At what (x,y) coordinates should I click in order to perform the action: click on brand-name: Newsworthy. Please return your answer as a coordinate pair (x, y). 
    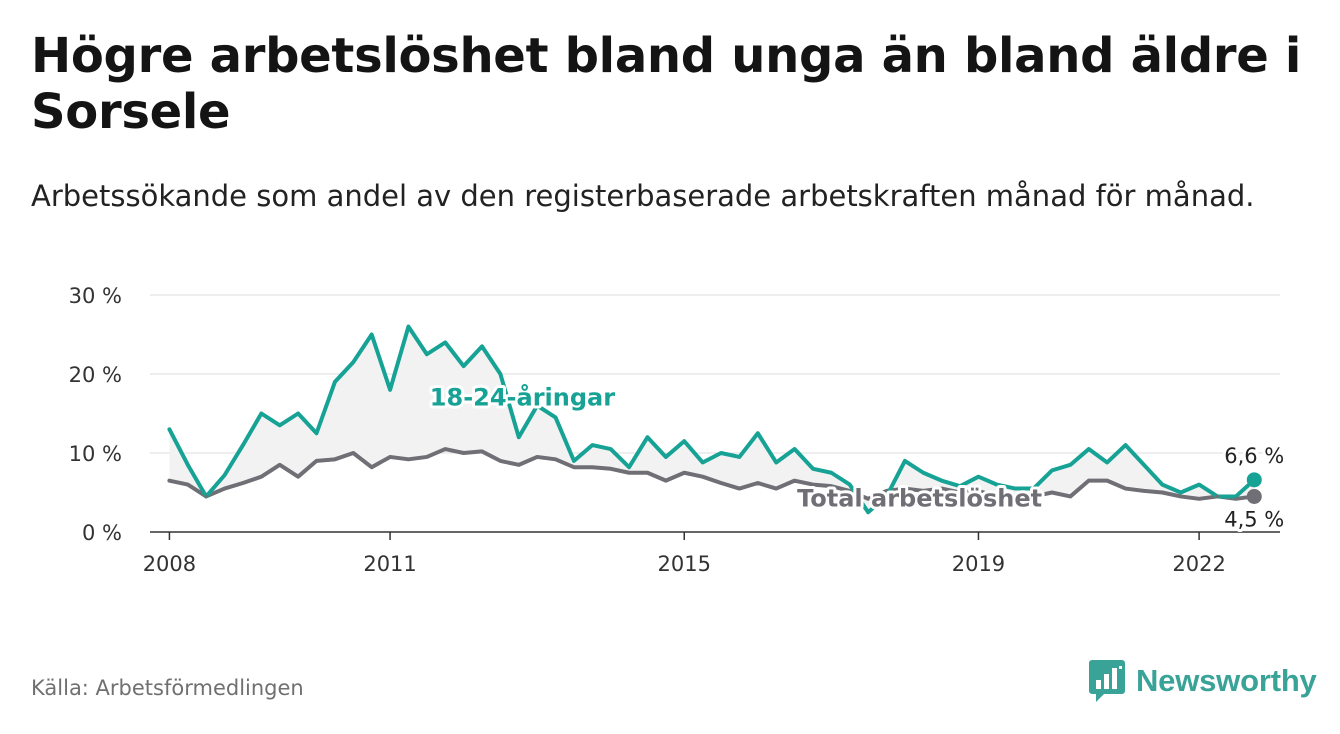
    Looking at the image, I should click on (1226, 680).